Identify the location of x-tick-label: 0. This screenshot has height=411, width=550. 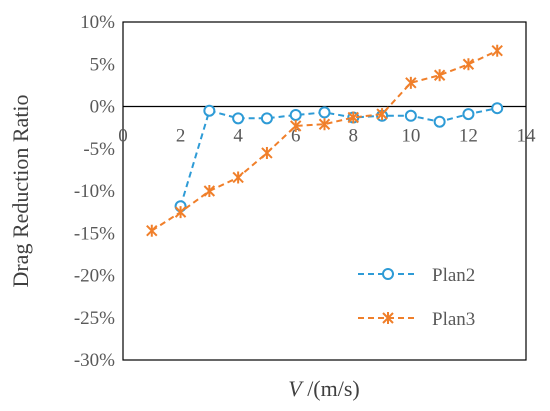
(123, 136).